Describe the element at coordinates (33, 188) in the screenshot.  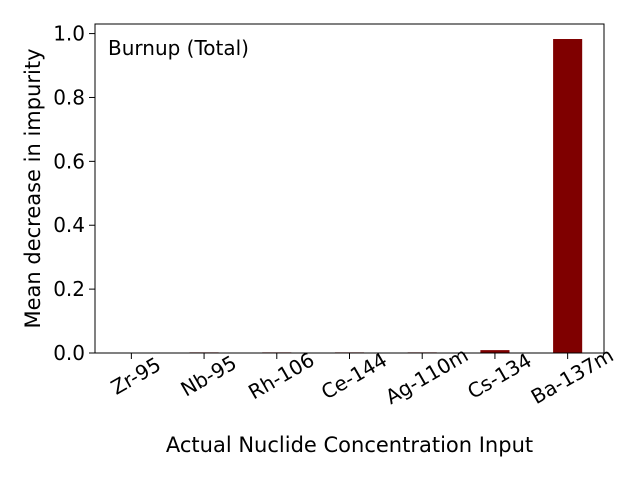
I see `y-axis-label: Mean decrease in impurity` at that location.